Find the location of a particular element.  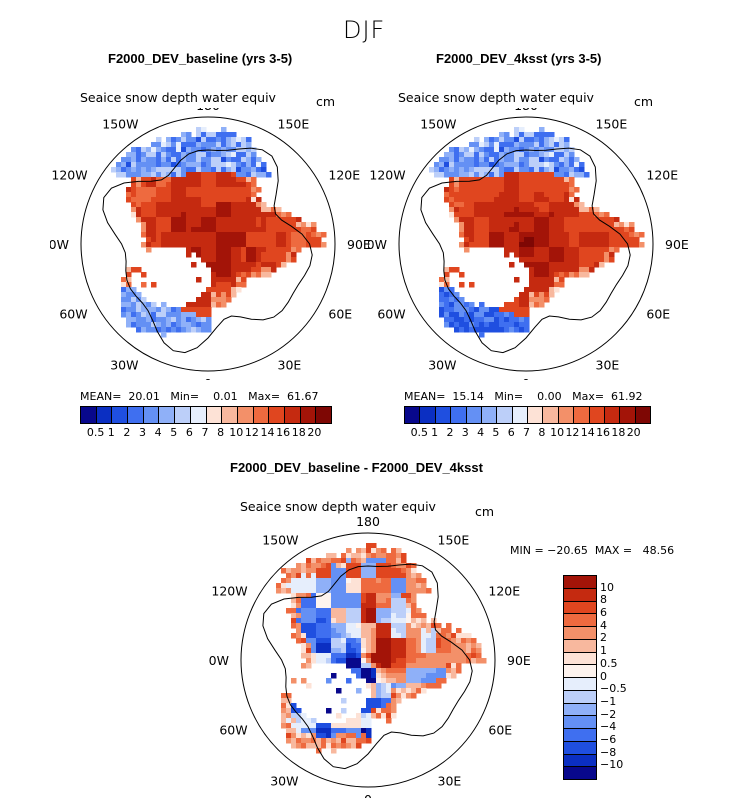

colorbar-tick-label: 12 is located at coordinates (251, 432).